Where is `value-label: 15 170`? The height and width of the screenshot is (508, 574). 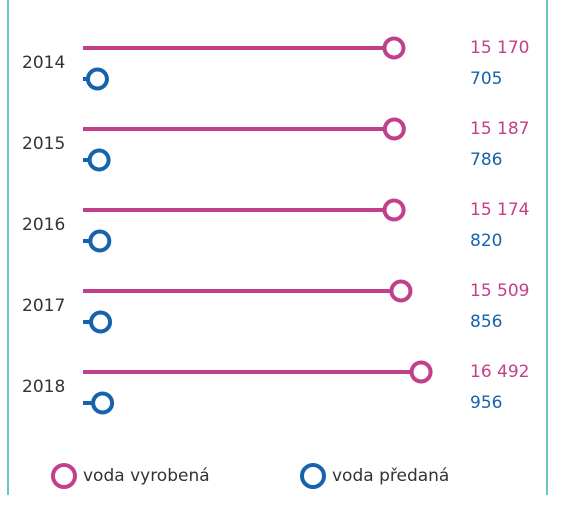 value-label: 15 170 is located at coordinates (499, 48).